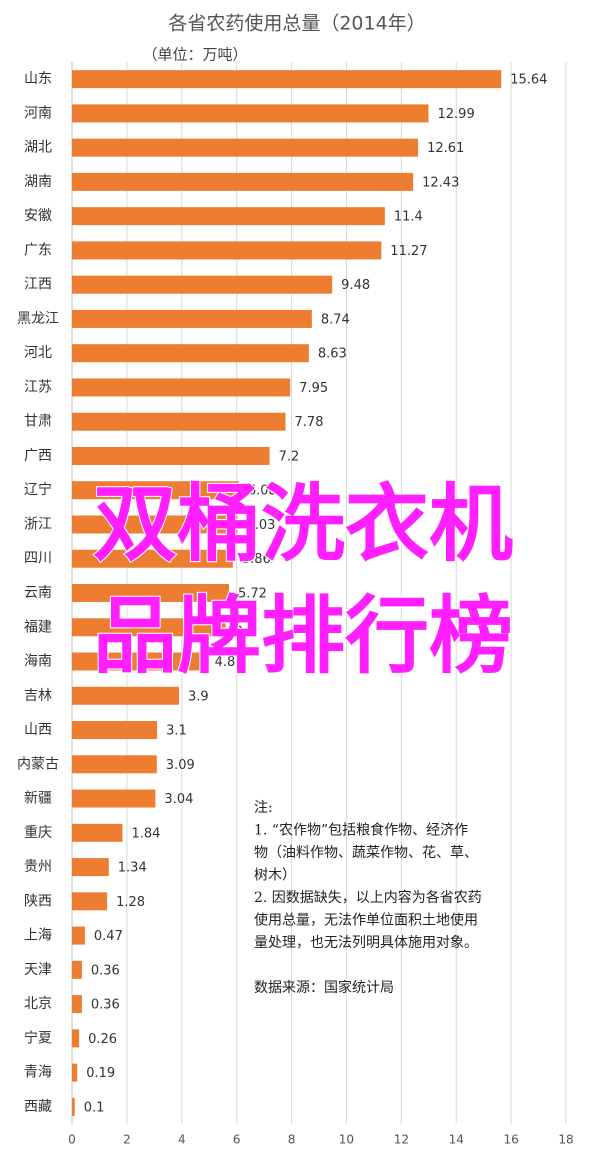 This screenshot has height=1154, width=600. Describe the element at coordinates (361, 830) in the screenshot. I see `note-line: 1. “农作物”包括粮食作物、经济作` at that location.